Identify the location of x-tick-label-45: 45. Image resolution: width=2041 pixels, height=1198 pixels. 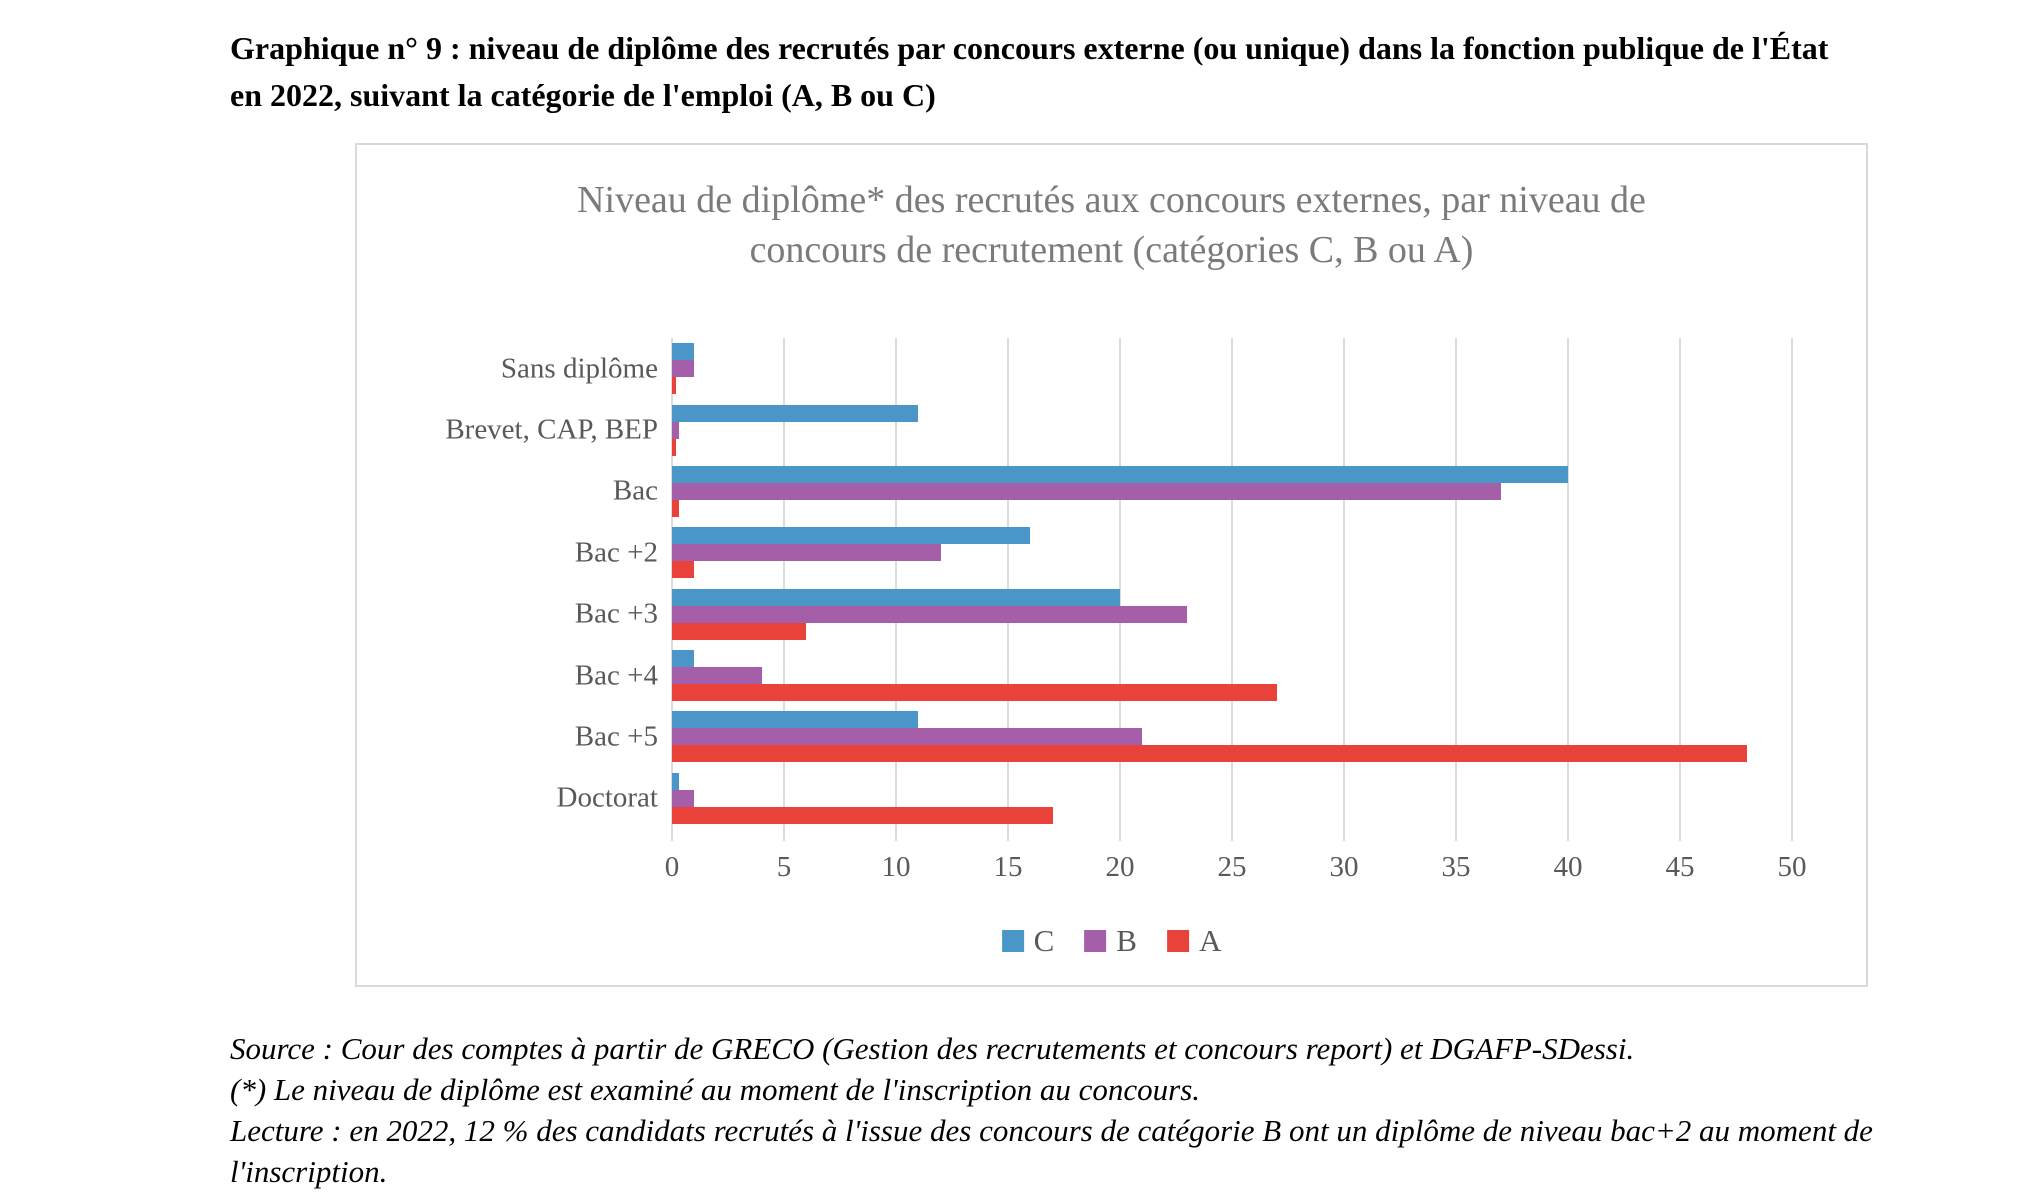
(1680, 867).